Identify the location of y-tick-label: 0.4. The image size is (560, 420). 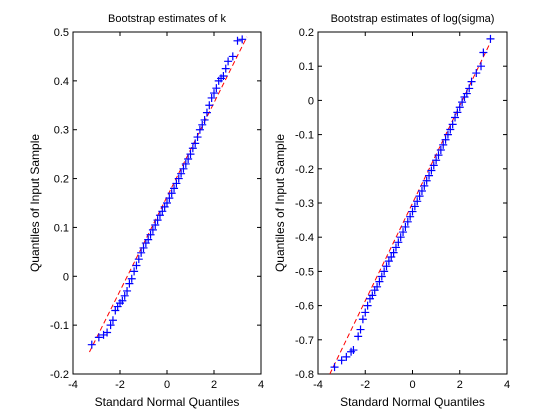
(61, 82).